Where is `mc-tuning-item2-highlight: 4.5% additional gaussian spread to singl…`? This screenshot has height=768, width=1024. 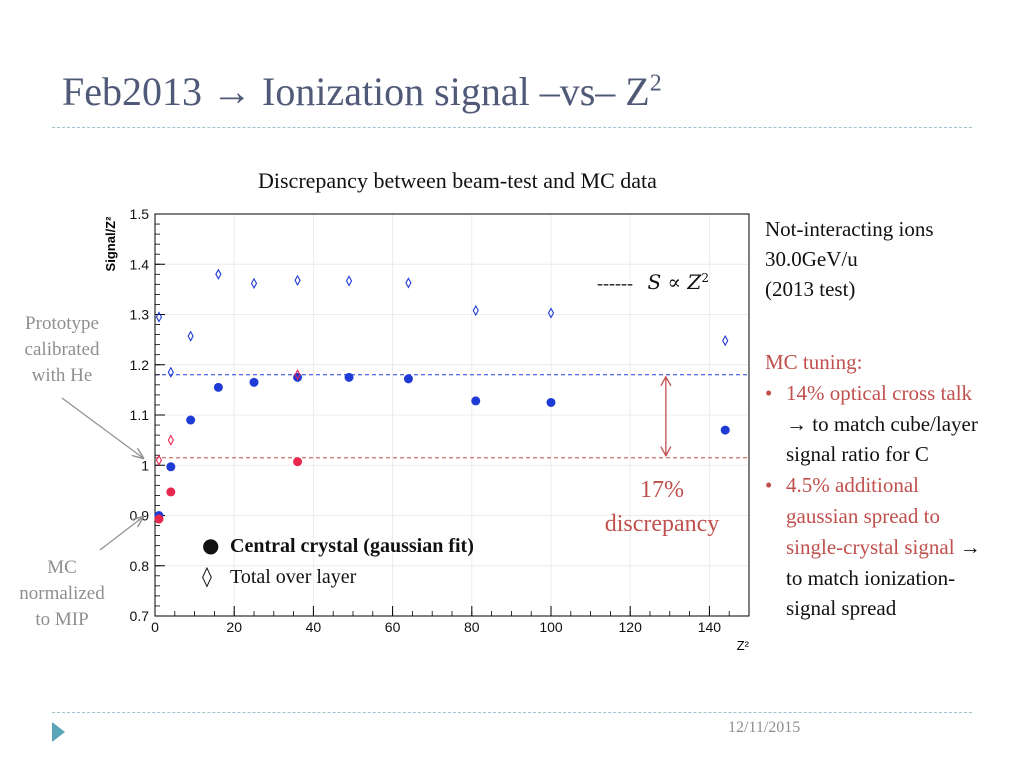
mc-tuning-item2-highlight: 4.5% additional gaussian spread to singl… is located at coordinates (870, 516).